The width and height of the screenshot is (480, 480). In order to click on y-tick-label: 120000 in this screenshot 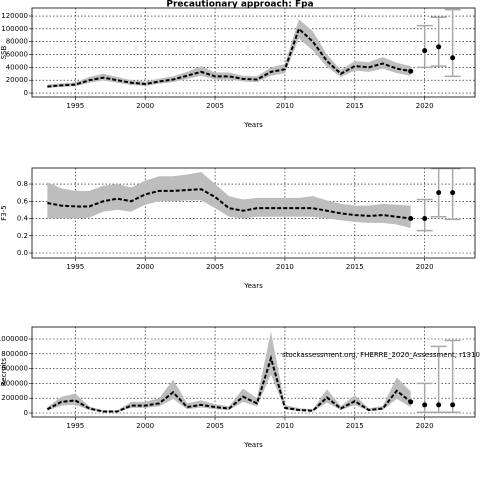, I will do `click(14, 16)`.